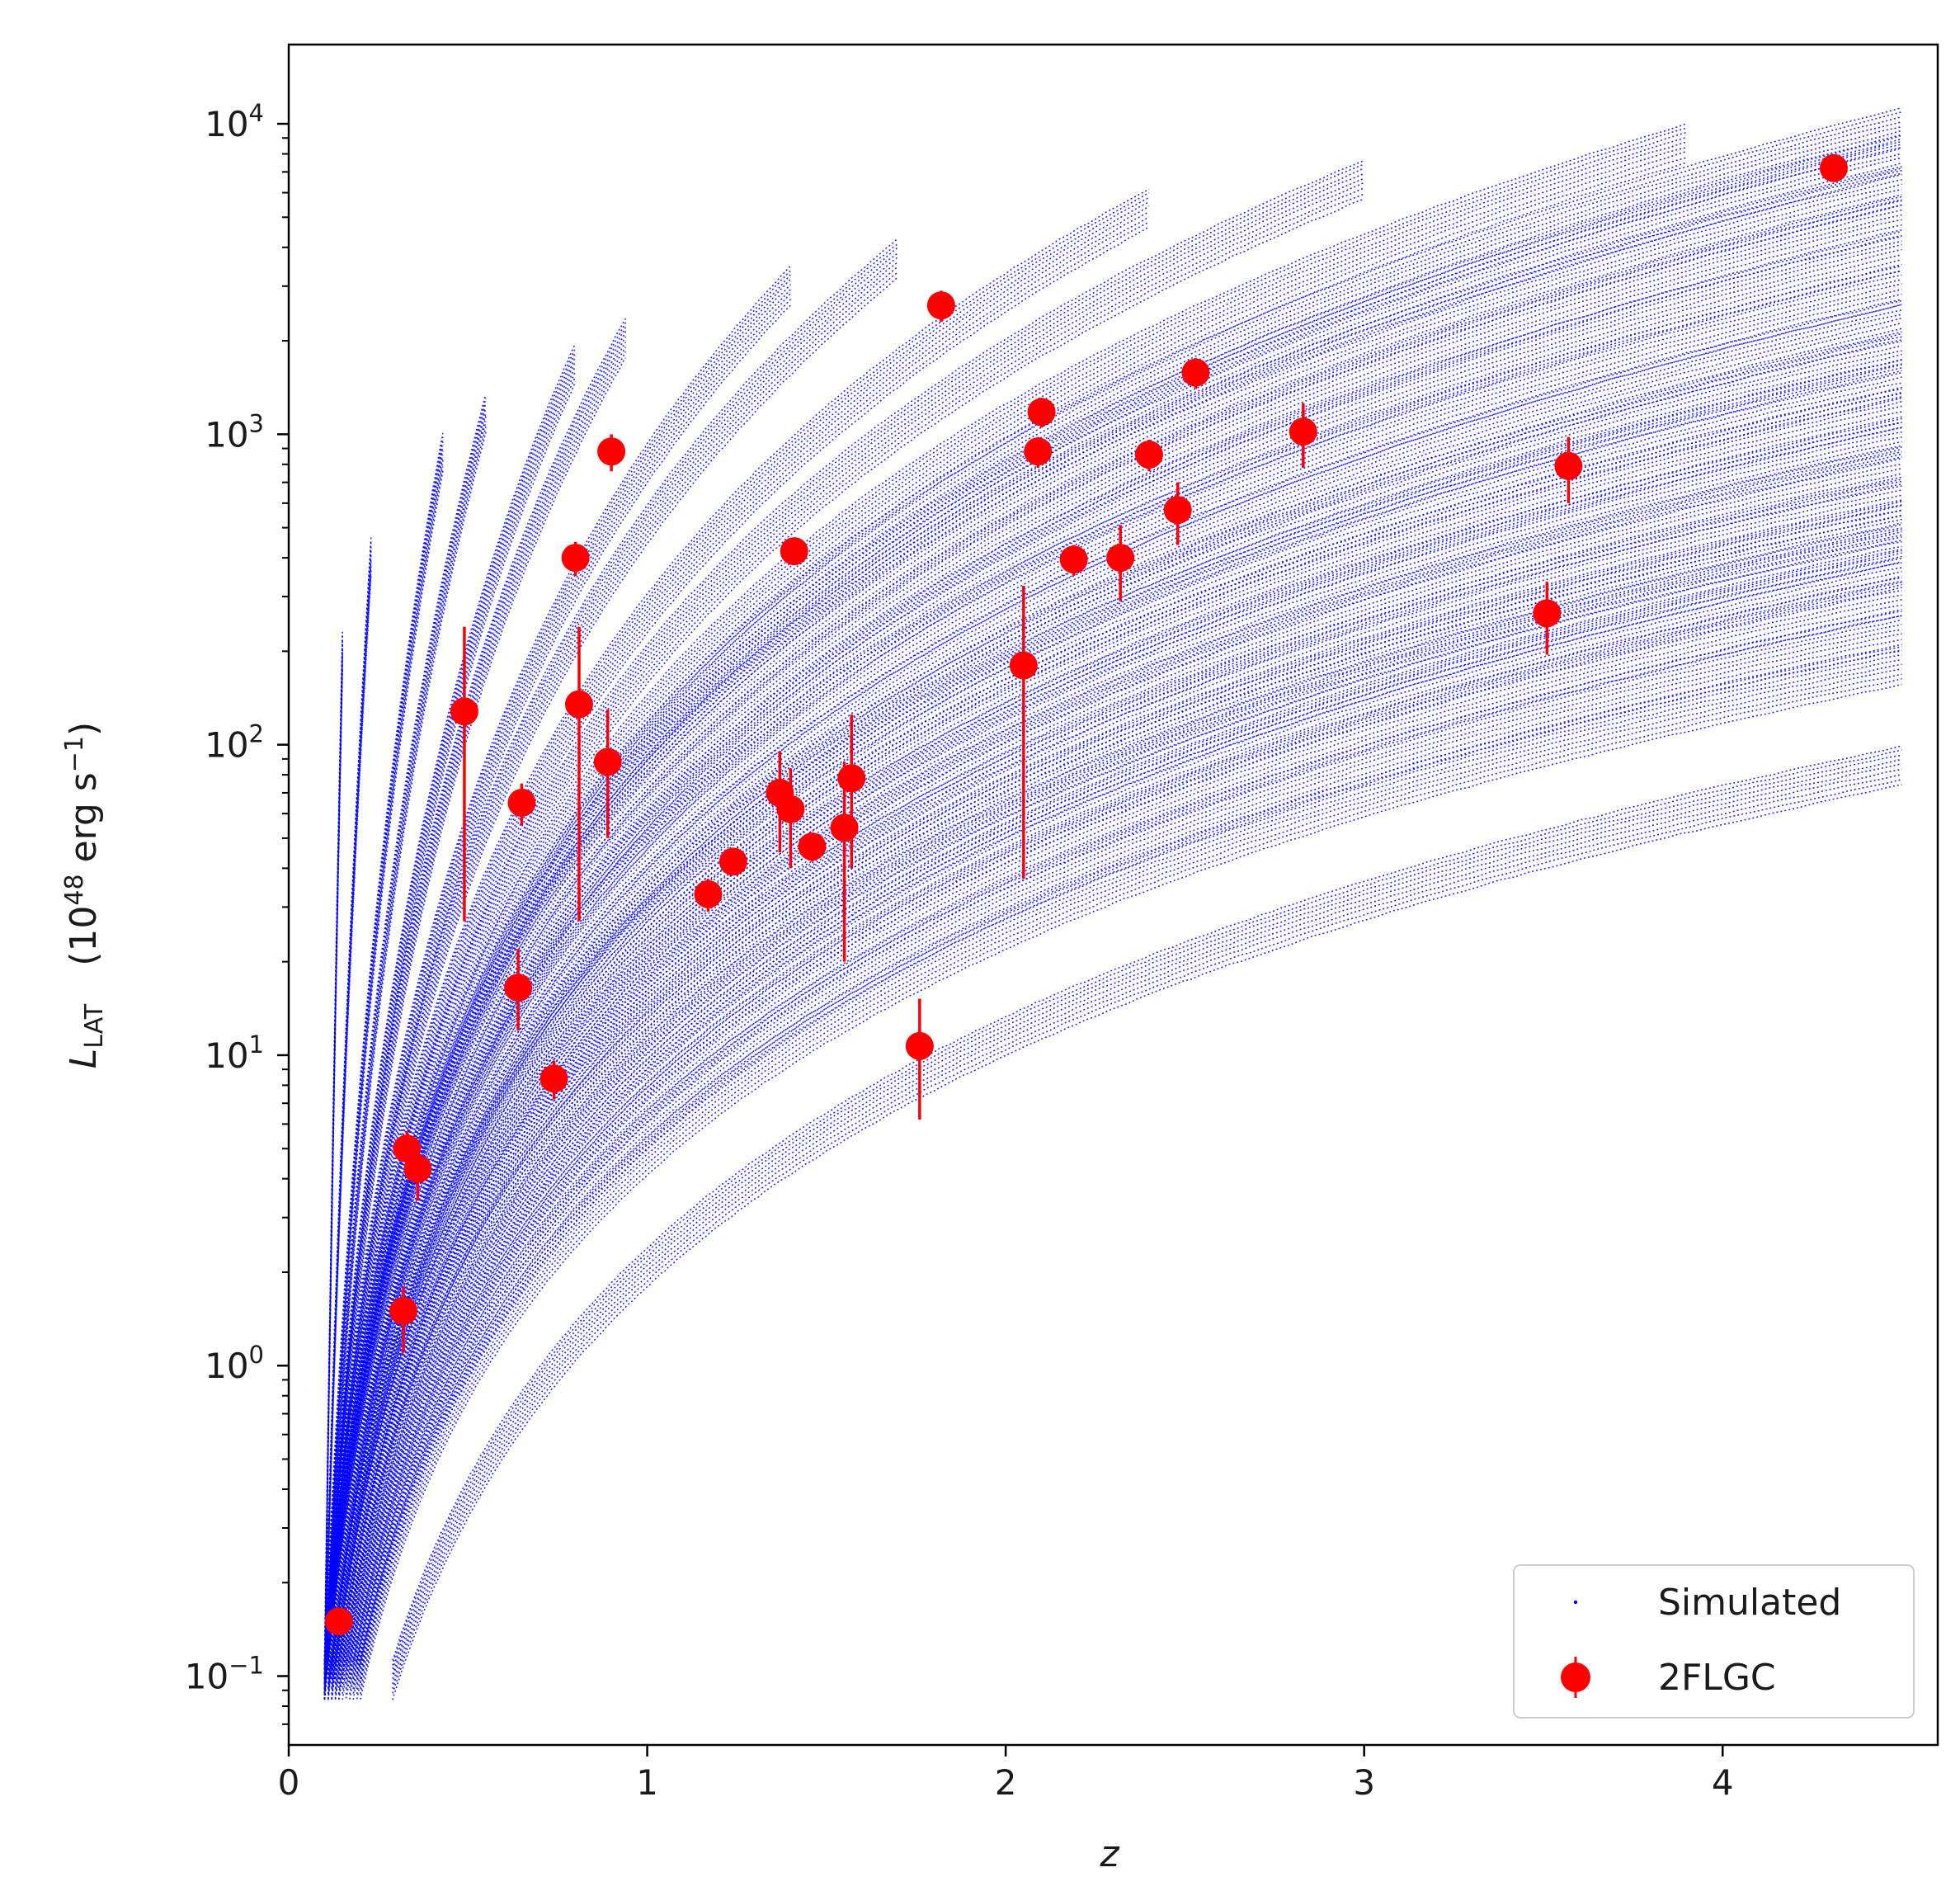 This screenshot has width=1960, height=1891. Describe the element at coordinates (74, 889) in the screenshot. I see `y-axis-label-units-exponent: 48` at that location.